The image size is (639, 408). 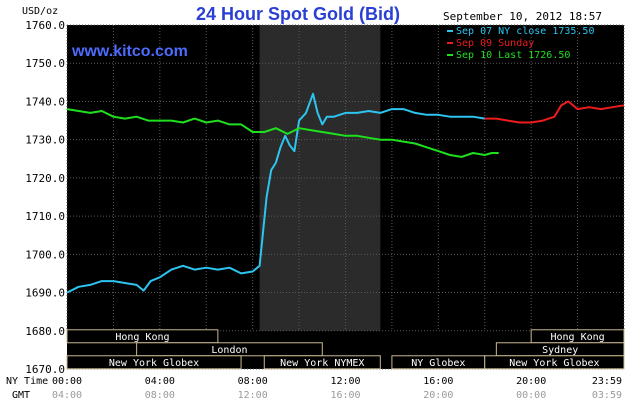 I want to click on x-tick-label-gmt: 20:00, so click(x=438, y=395).